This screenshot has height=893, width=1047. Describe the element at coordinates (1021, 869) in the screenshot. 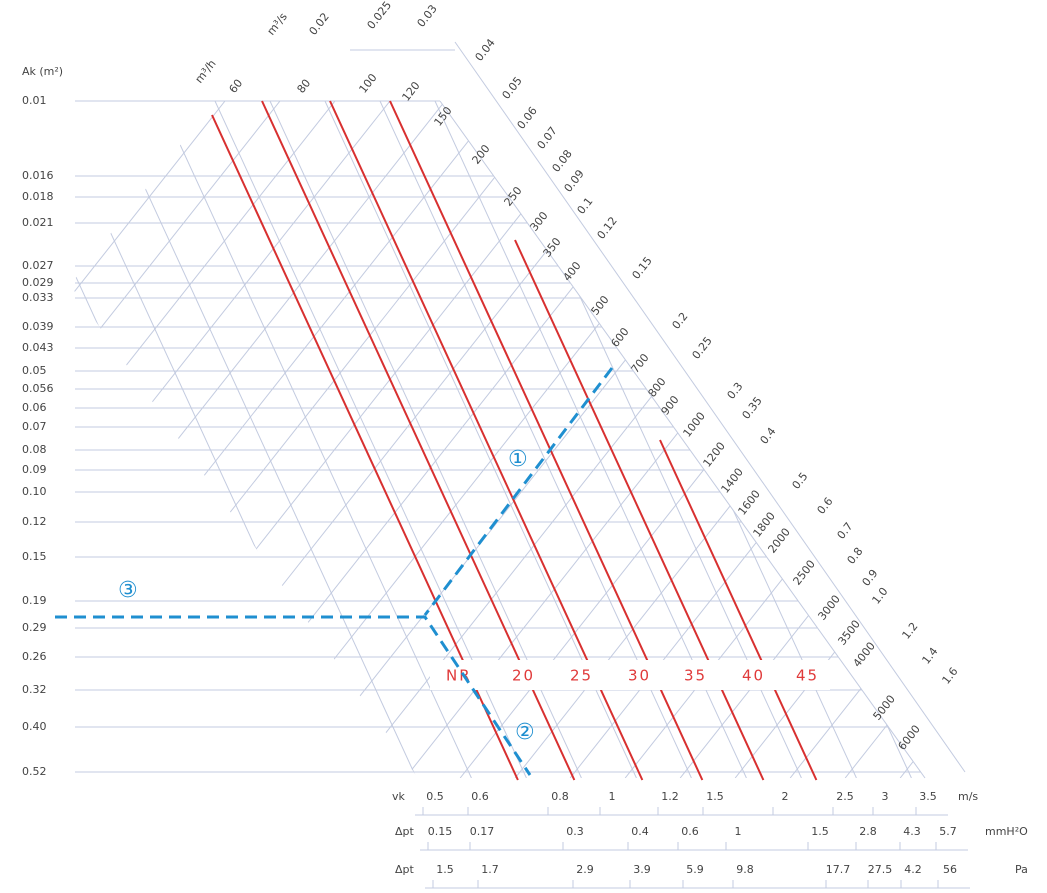

I see `scale-unit: Pa` at that location.